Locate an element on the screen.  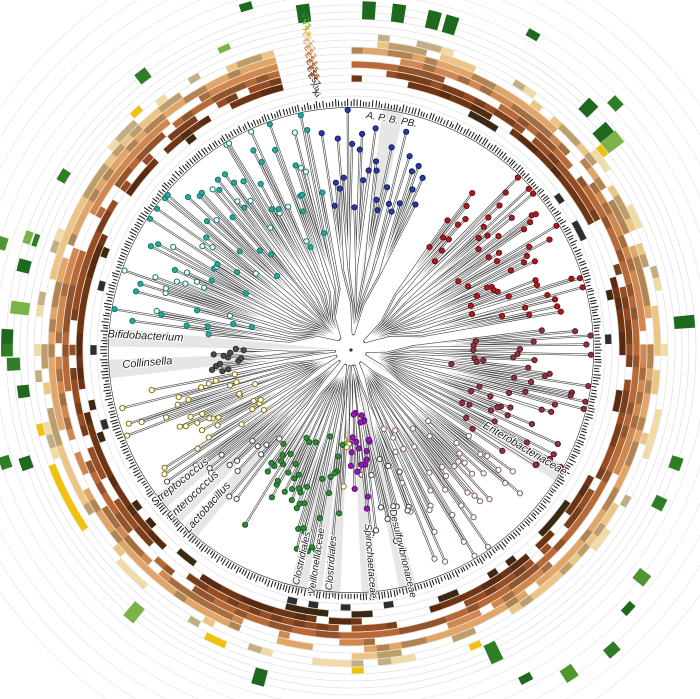
ring-label-Xi: Xi is located at coordinates (316, 94).